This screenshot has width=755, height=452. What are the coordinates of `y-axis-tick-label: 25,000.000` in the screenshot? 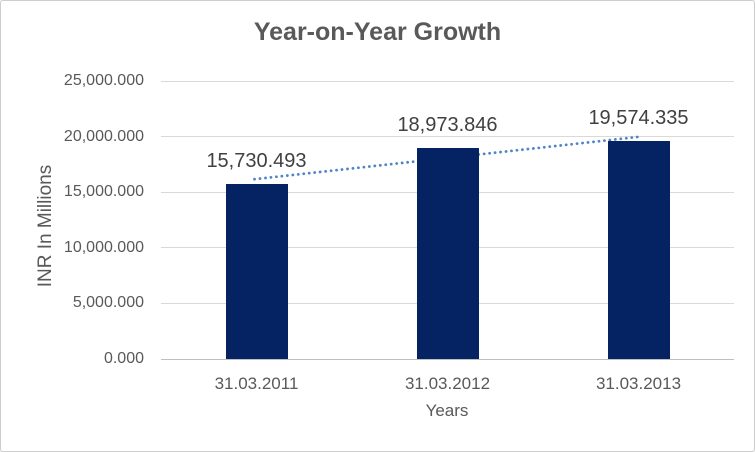 It's located at (103, 80).